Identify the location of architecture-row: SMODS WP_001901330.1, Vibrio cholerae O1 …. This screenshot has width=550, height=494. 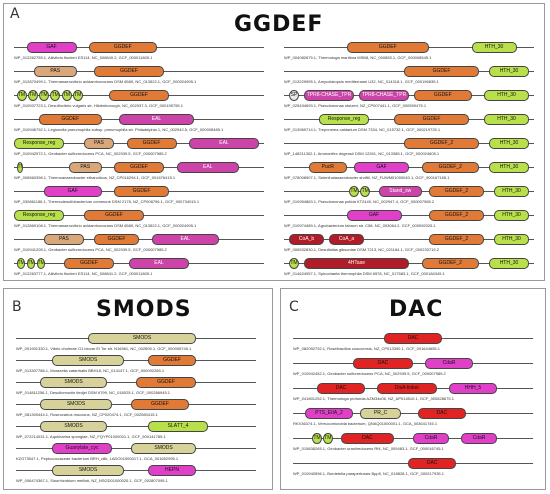
(136, 342).